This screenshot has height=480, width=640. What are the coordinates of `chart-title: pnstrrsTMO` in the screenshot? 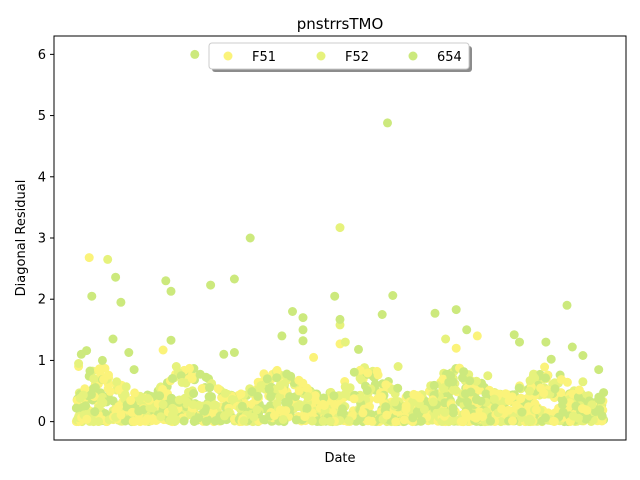 It's located at (340, 24).